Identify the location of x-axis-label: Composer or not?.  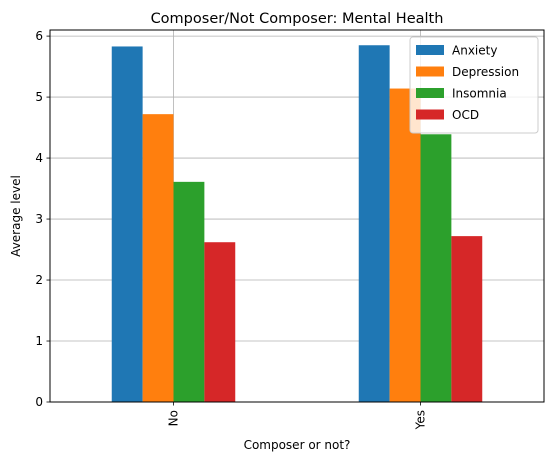
(297, 445).